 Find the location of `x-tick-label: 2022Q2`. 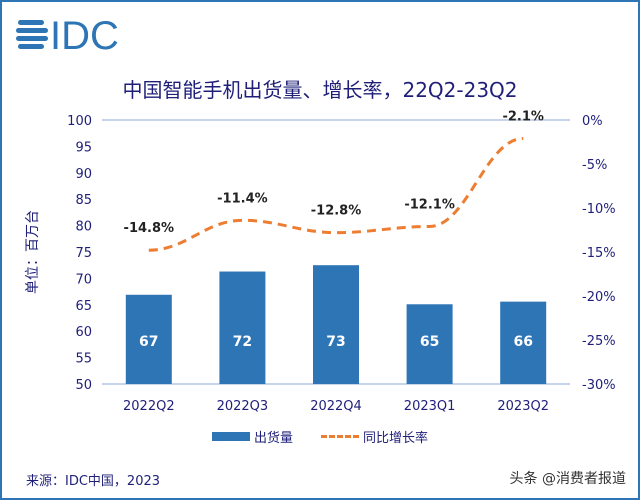

x-tick-label: 2022Q2 is located at coordinates (149, 406).